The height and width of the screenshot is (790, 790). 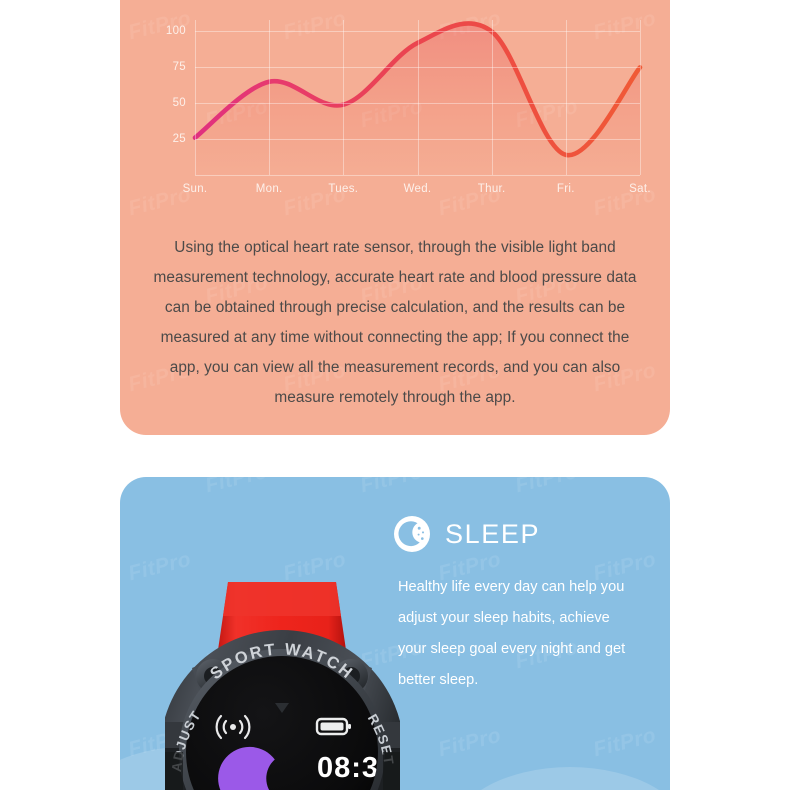 I want to click on chart-x-tick-label: Tues., so click(x=343, y=189).